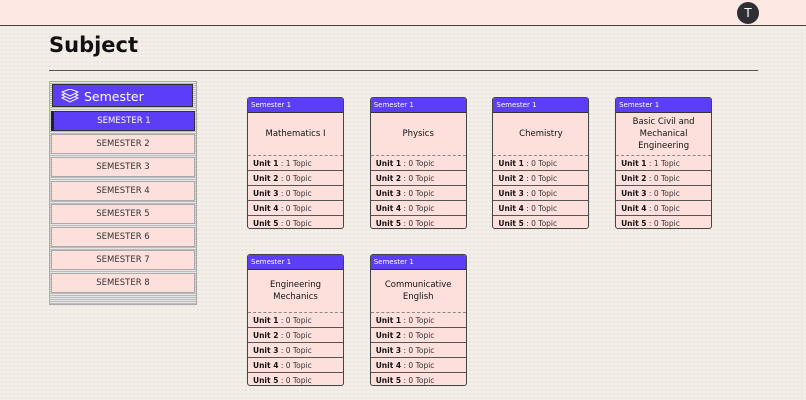 The width and height of the screenshot is (806, 400). I want to click on semester-item: SEMESTER 8, so click(123, 283).